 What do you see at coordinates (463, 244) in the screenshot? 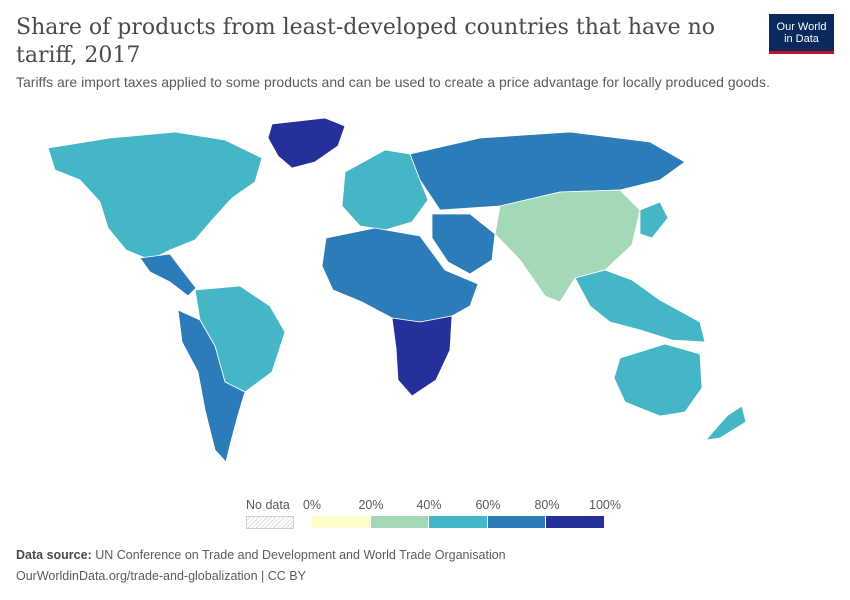
I see `region-middle-east` at bounding box center [463, 244].